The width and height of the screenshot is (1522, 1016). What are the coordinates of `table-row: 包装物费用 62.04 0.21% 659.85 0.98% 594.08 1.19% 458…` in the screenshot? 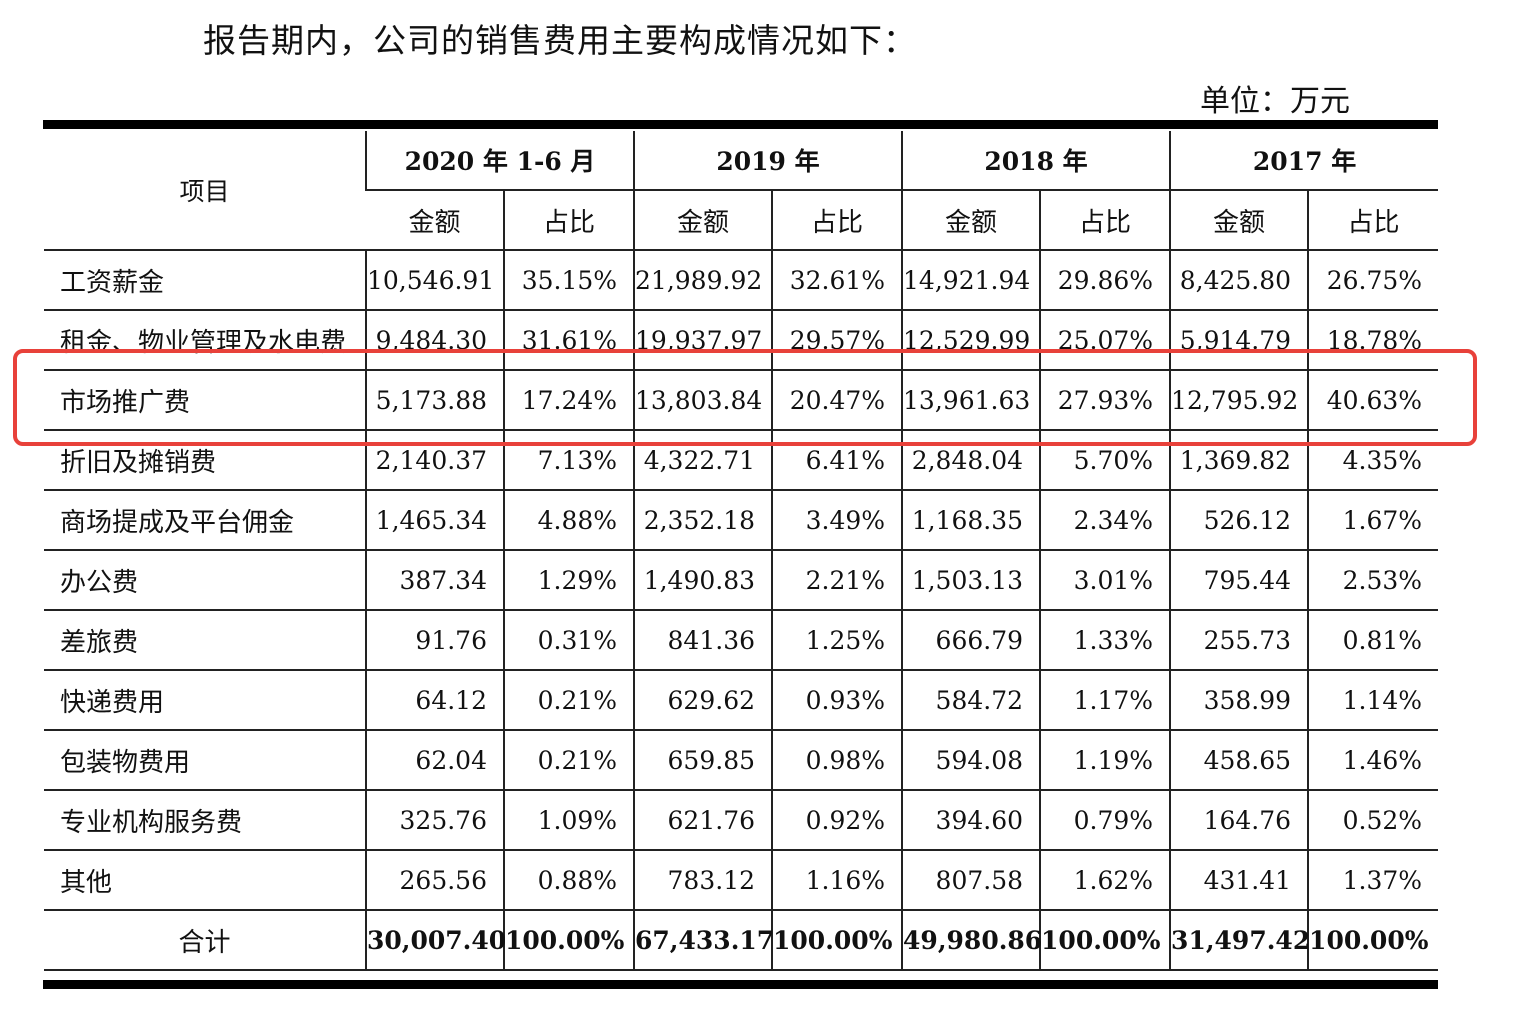 It's located at (741, 760).